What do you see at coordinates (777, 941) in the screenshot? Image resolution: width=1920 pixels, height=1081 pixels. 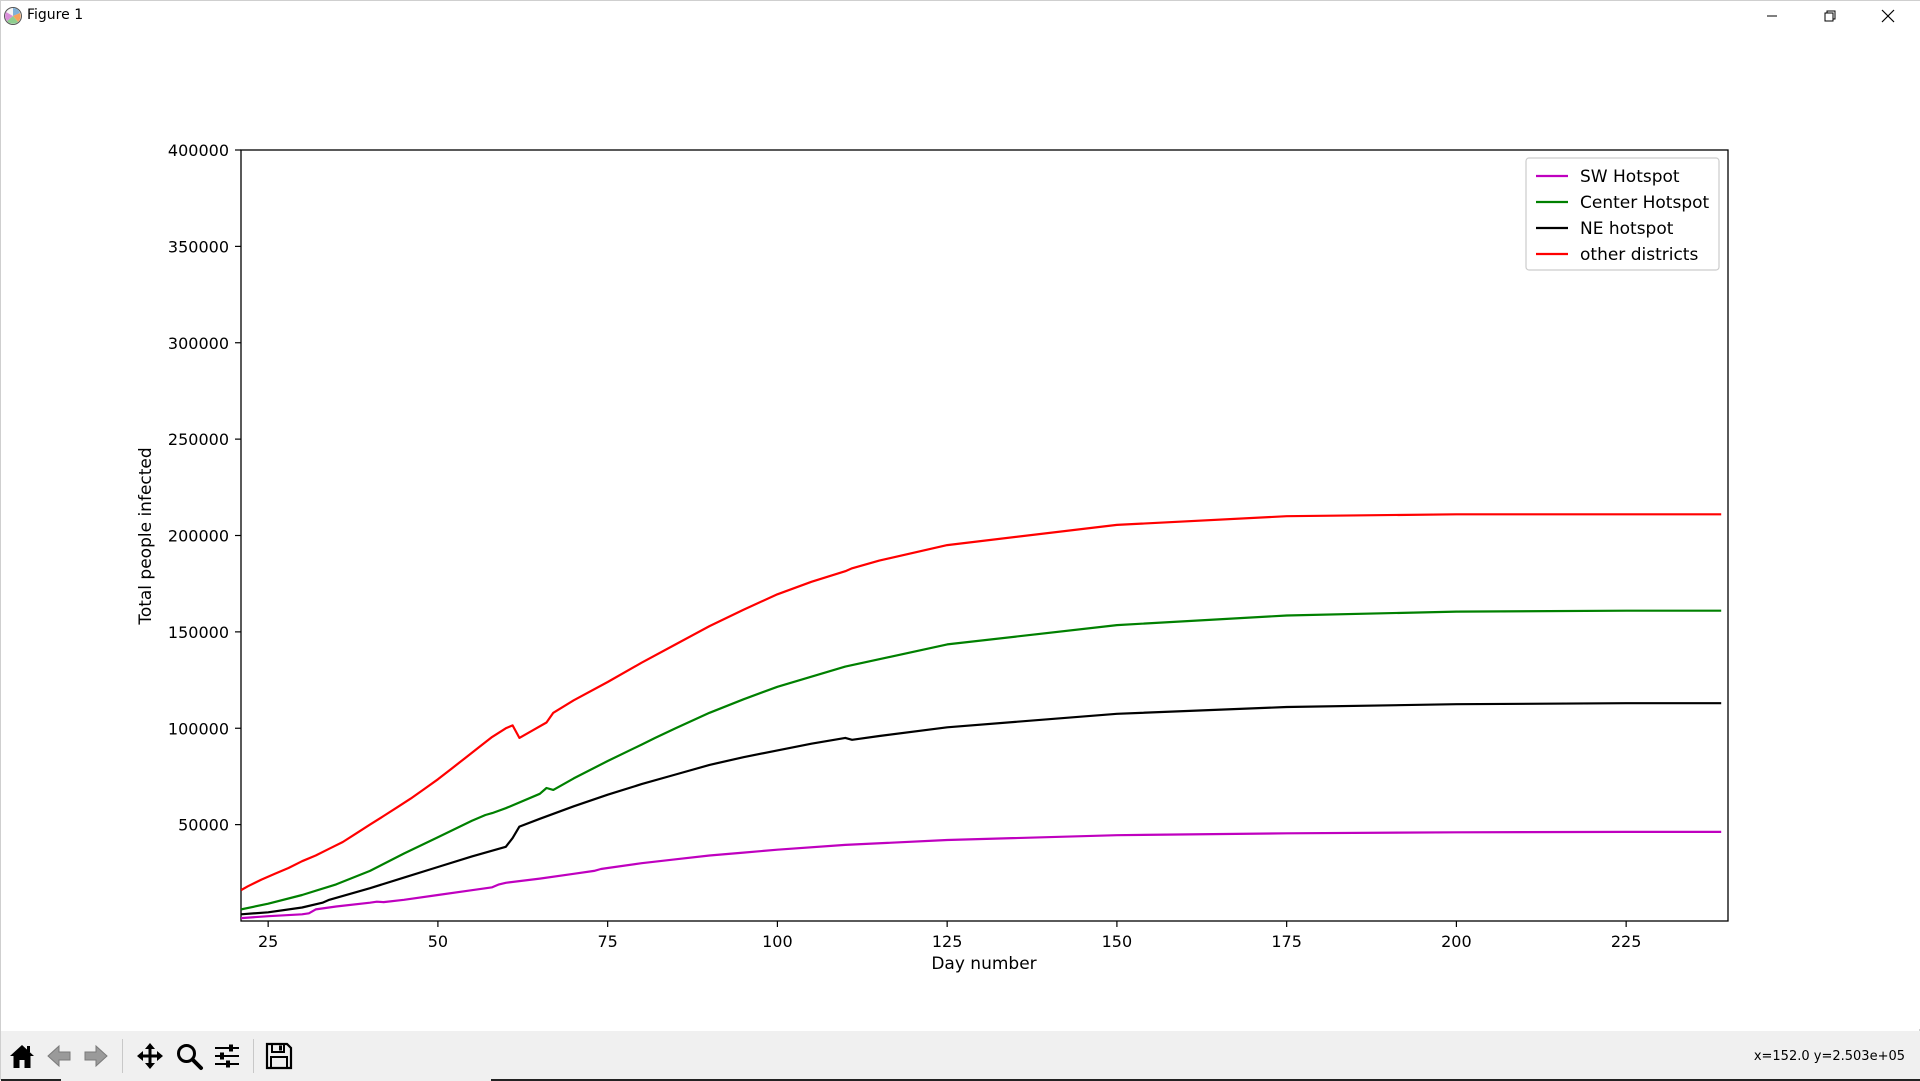 I see `x-tick-label: 100` at bounding box center [777, 941].